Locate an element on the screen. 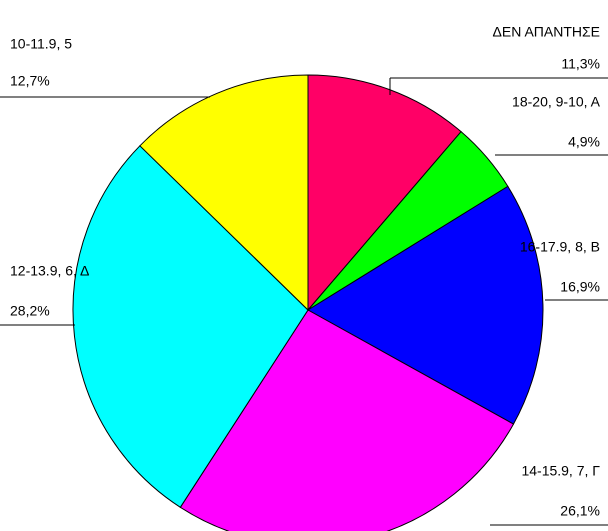  slice-label: 14-15.9, 7, Γ is located at coordinates (560, 471).